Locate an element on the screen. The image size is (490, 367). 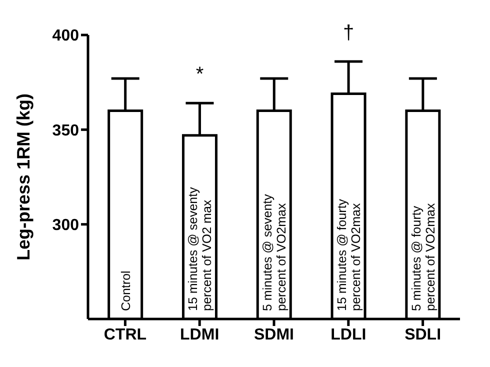
x-tick-label: LDMI is located at coordinates (200, 335).